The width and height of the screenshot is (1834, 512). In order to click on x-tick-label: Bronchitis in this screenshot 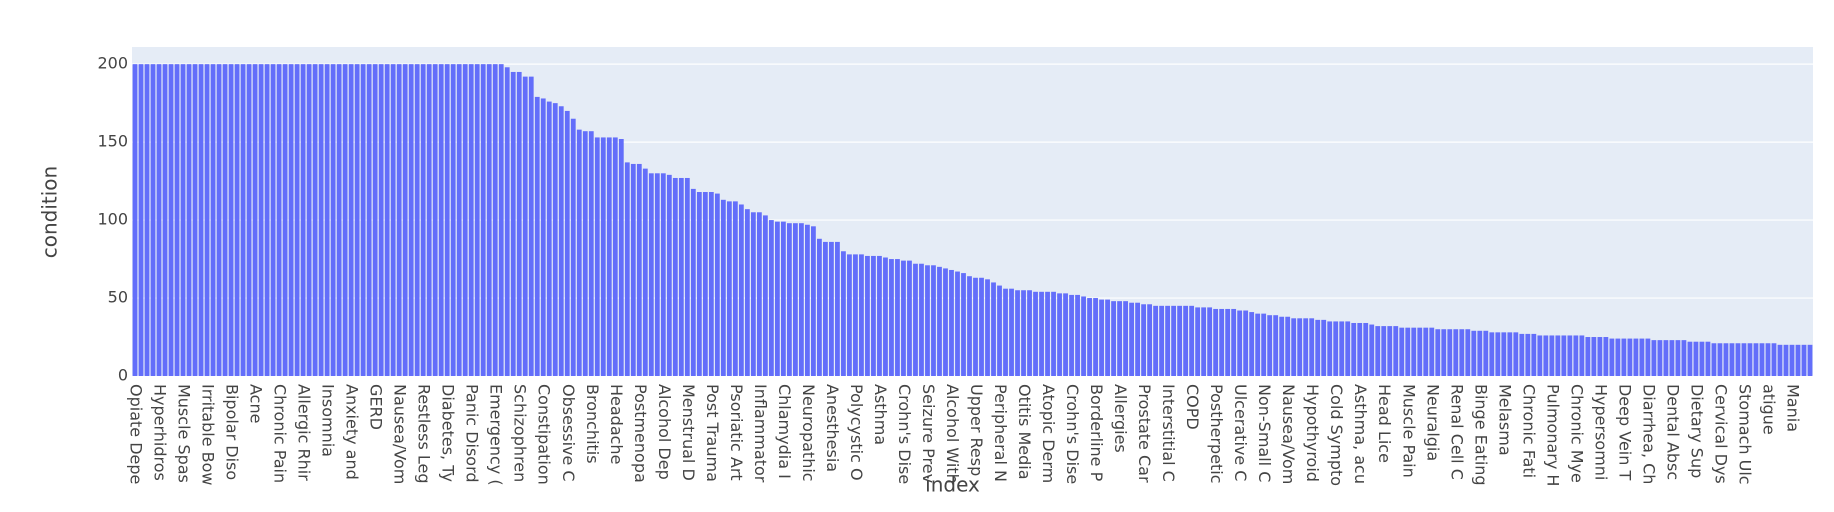, I will do `click(592, 424)`.